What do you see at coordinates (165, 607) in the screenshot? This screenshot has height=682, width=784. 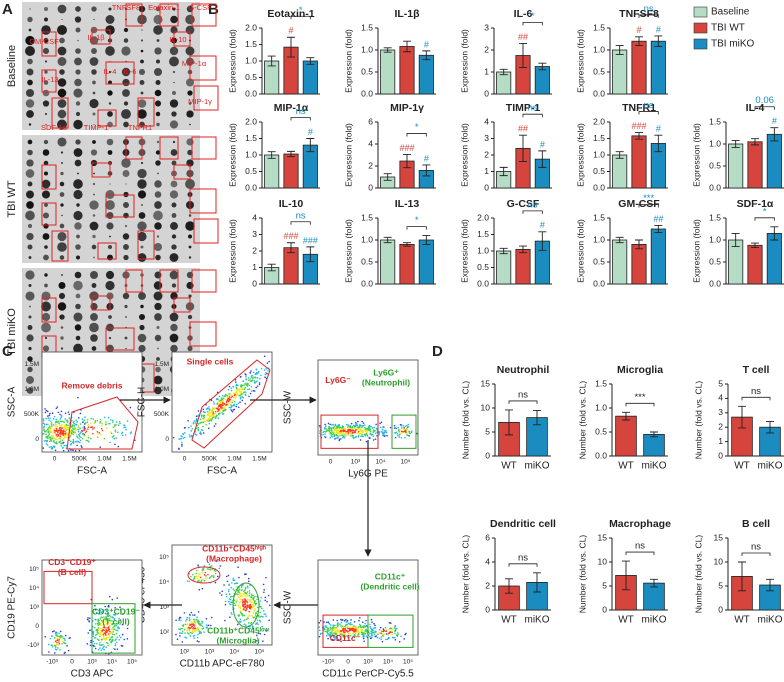 I see `flow-y-tick-label: 10³` at bounding box center [165, 607].